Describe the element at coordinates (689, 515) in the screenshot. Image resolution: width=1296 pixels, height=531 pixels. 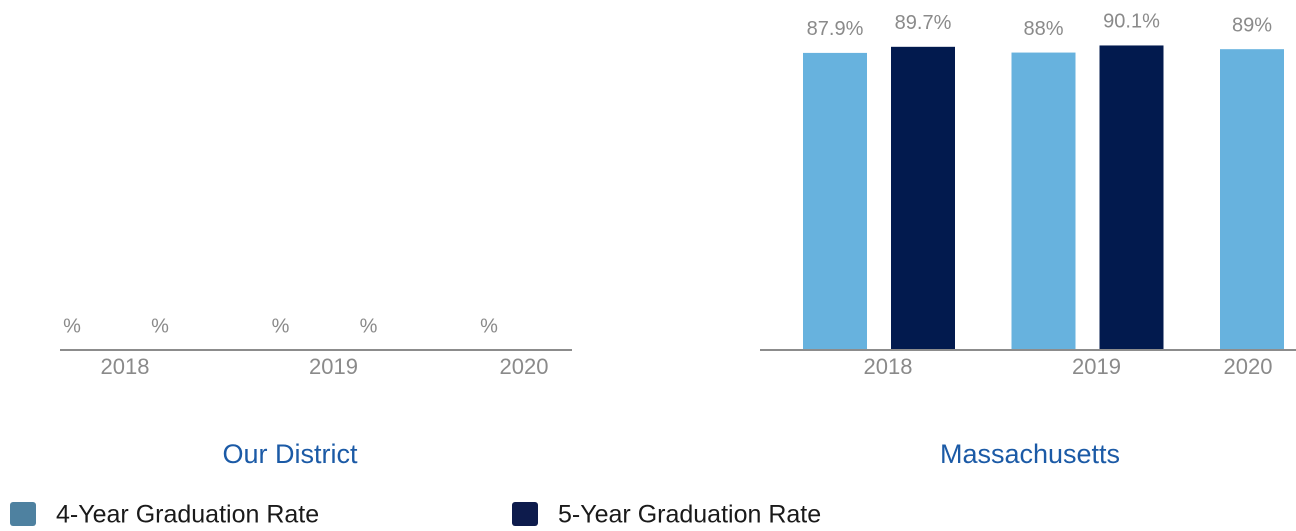
I see `legend-label: 5-Year Graduation Rate` at that location.